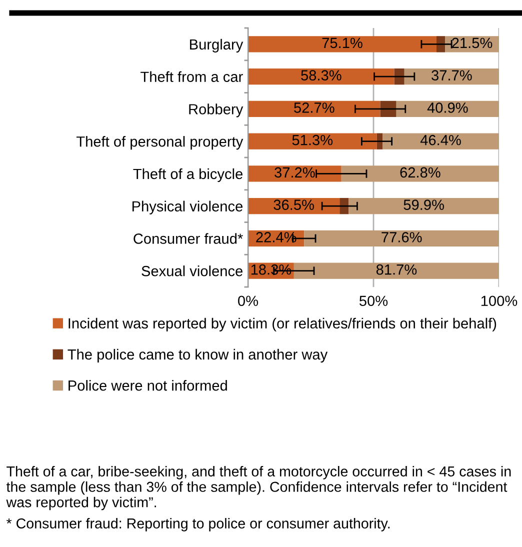  Describe the element at coordinates (188, 238) in the screenshot. I see `y-tick-label: Consumer fraud*` at that location.